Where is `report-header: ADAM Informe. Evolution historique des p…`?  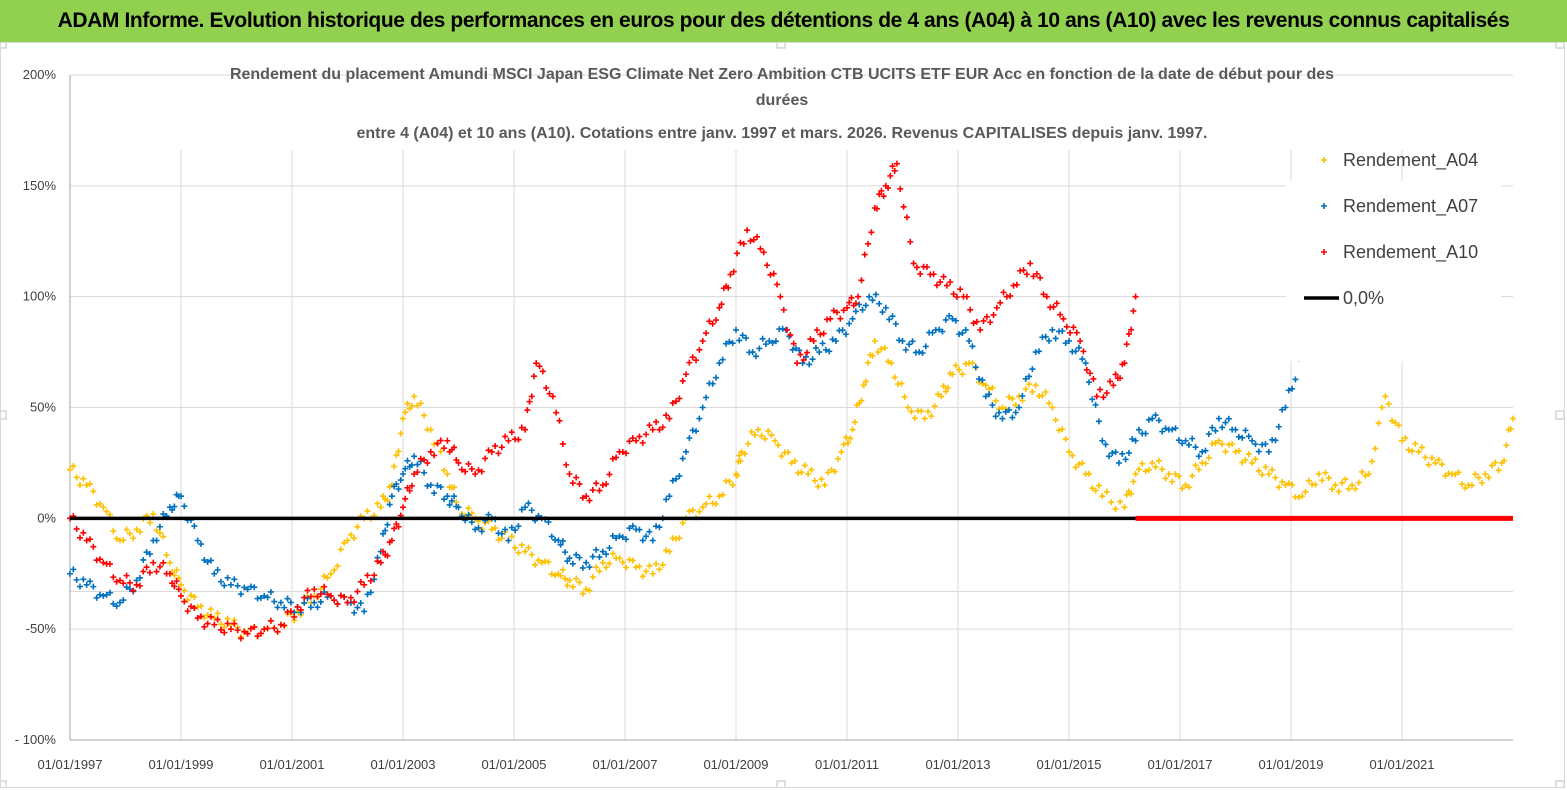 report-header: ADAM Informe. Evolution historique des p… is located at coordinates (783, 21).